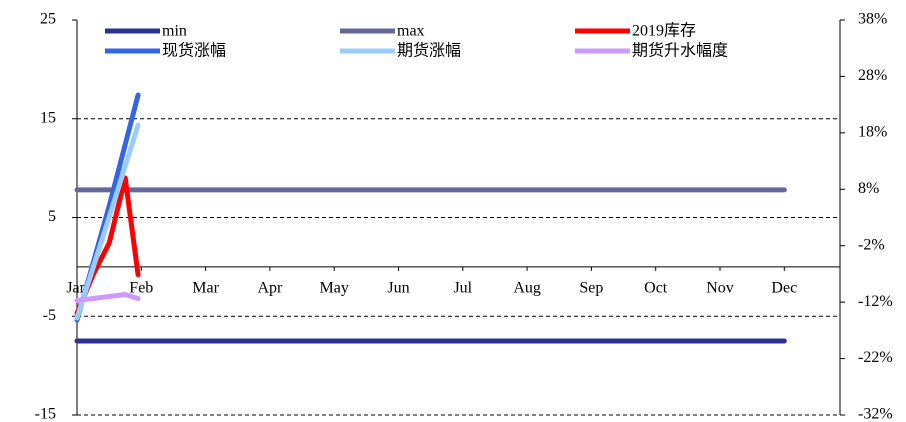  Describe the element at coordinates (462, 288) in the screenshot. I see `x-tick-label: Jul` at that location.